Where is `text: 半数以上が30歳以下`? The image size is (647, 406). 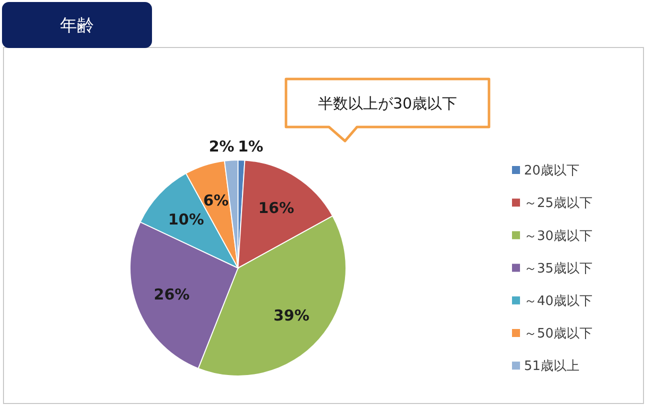 text: 半数以上が30歳以下 is located at coordinates (388, 103).